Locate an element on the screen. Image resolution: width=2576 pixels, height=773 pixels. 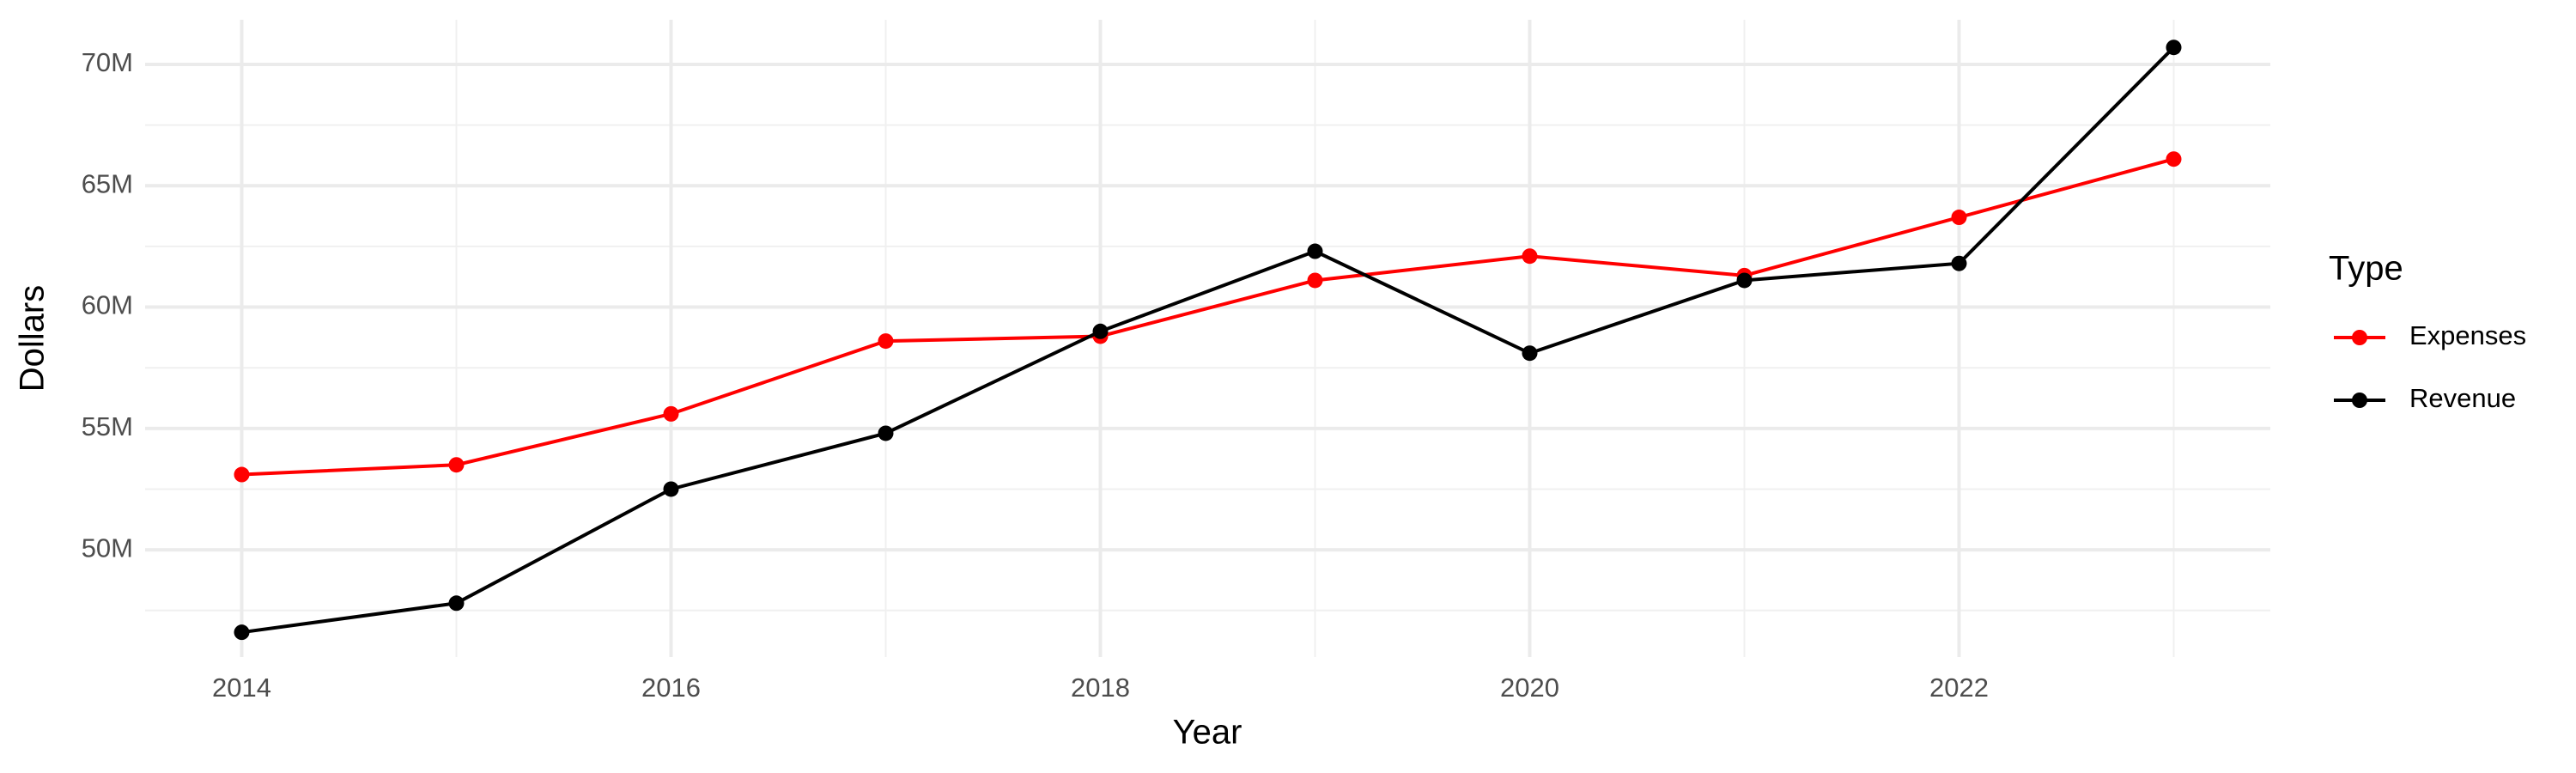
y-tick-label: 50M is located at coordinates (107, 548).